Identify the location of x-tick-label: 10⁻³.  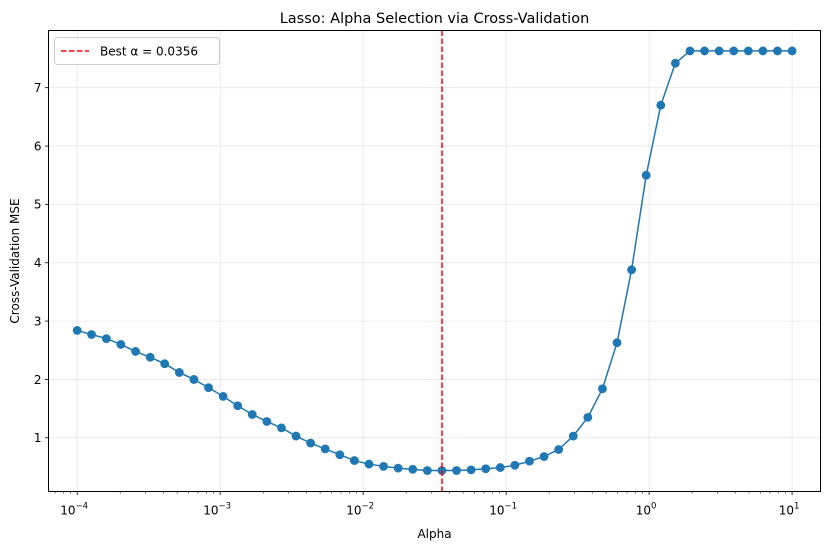
(217, 510).